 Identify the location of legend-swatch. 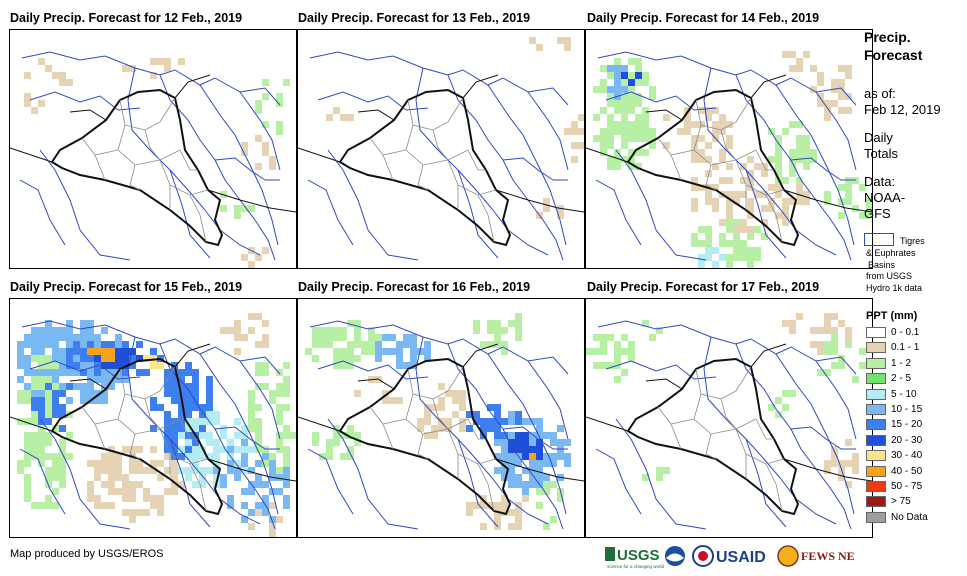
(876, 348).